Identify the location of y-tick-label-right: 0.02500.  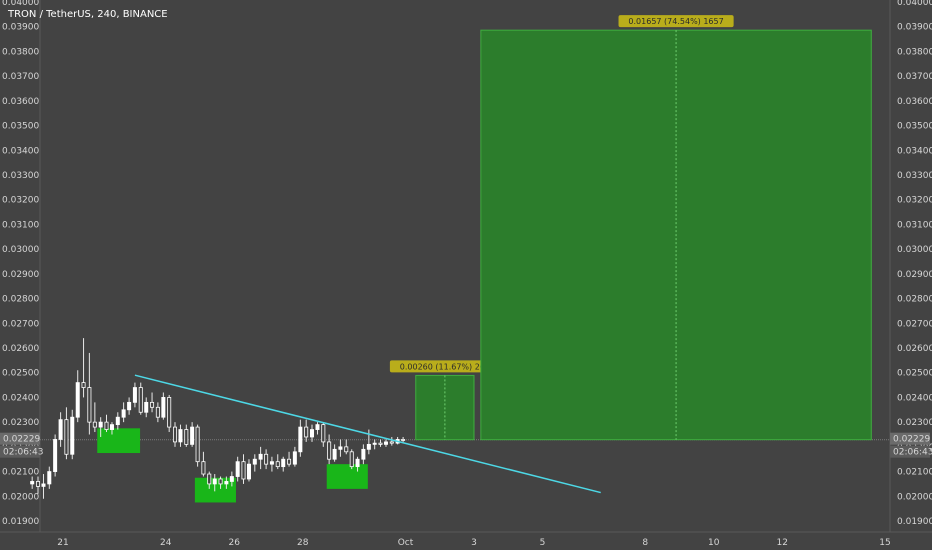
(914, 374).